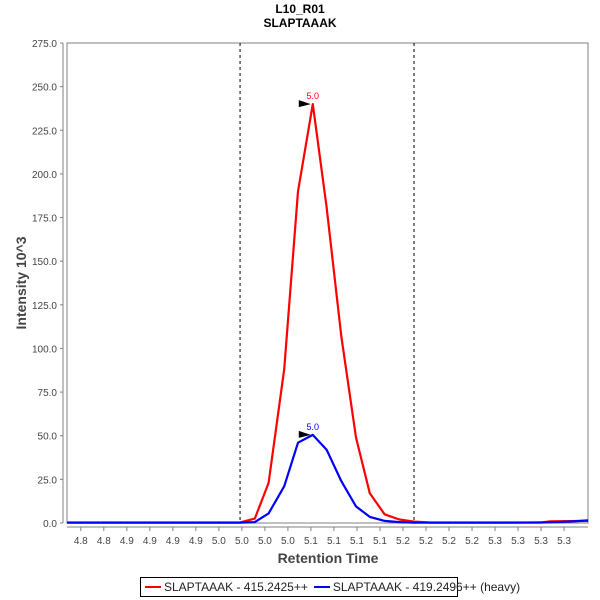 This screenshot has height=600, width=600. I want to click on y-tick-label: 125.0, so click(44, 306).